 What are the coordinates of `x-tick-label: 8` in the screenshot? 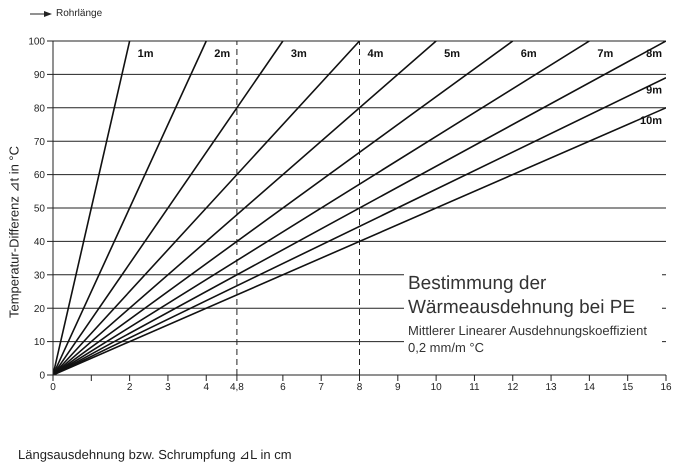 It's located at (359, 388).